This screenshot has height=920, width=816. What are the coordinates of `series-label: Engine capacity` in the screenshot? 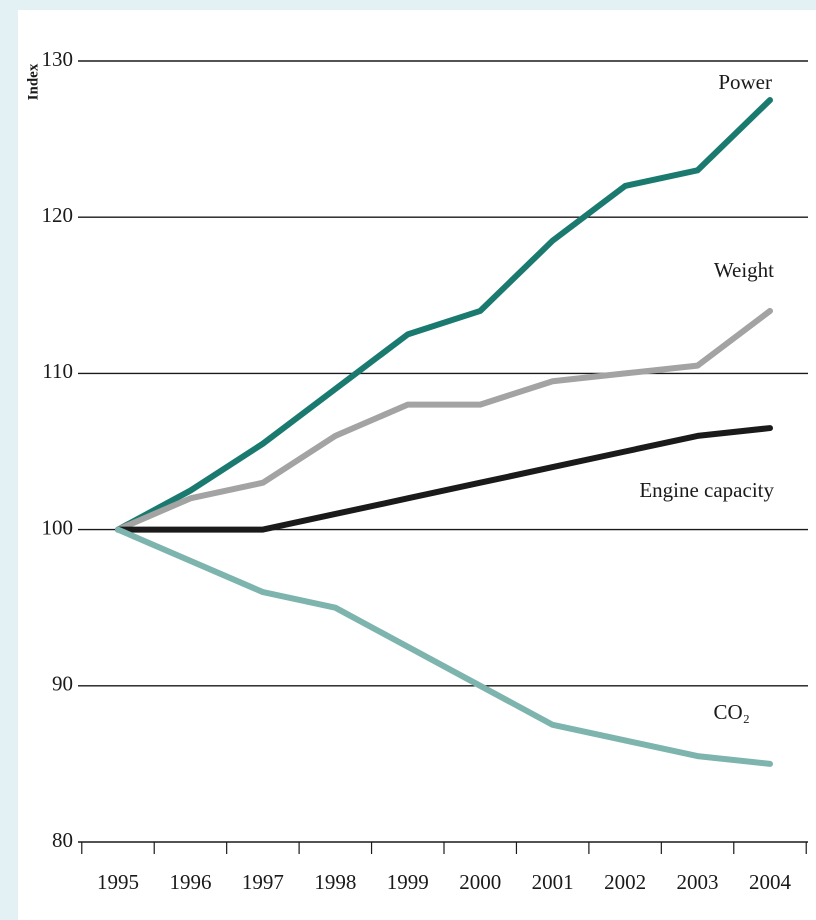 It's located at (706, 490).